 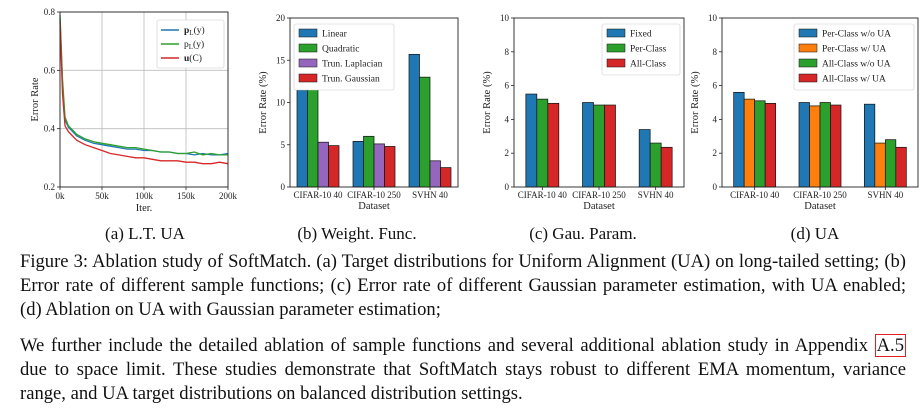 What do you see at coordinates (102, 196) in the screenshot?
I see `x-tick-label: 50k` at bounding box center [102, 196].